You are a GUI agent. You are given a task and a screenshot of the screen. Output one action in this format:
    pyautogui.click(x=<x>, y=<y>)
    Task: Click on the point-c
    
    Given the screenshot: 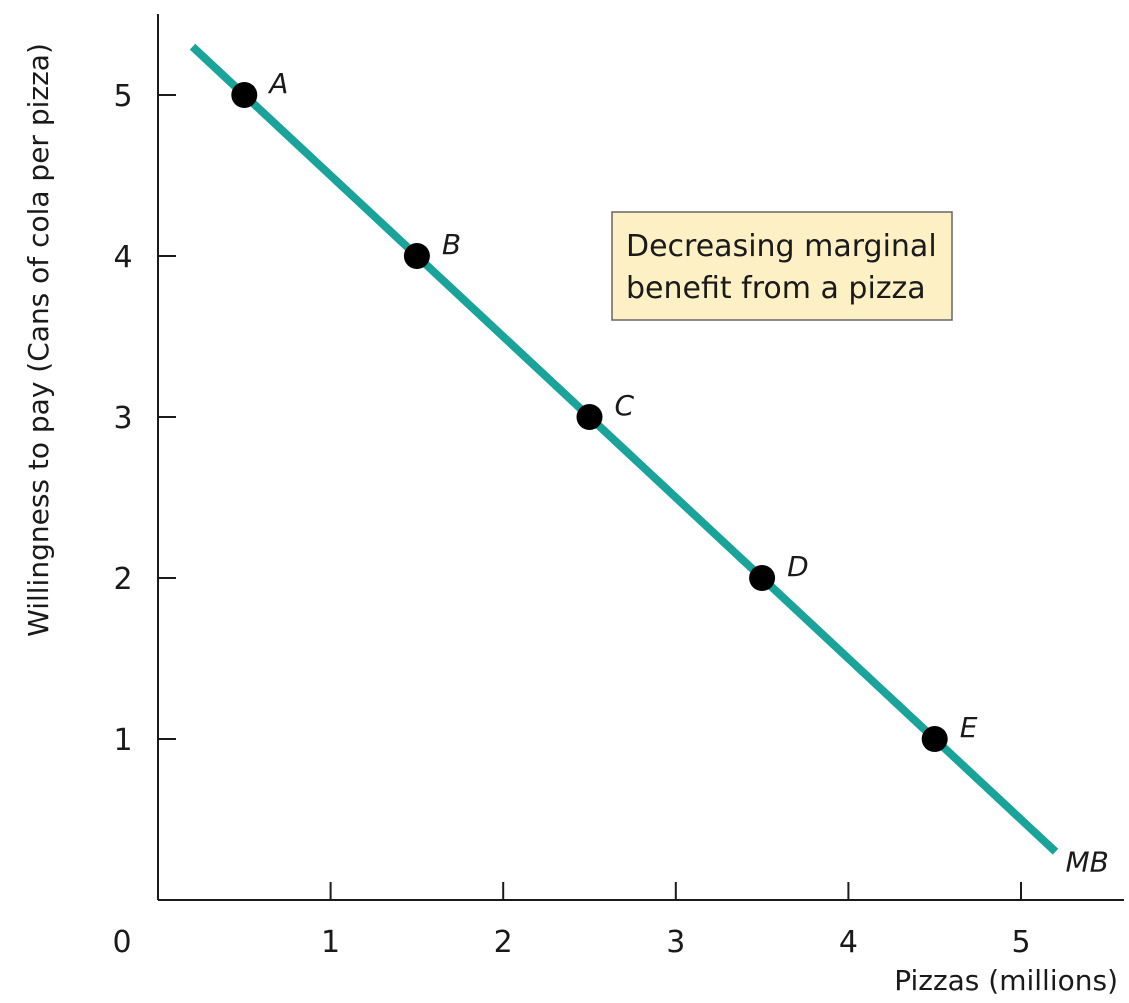 What is the action you would take?
    pyautogui.click(x=589, y=417)
    